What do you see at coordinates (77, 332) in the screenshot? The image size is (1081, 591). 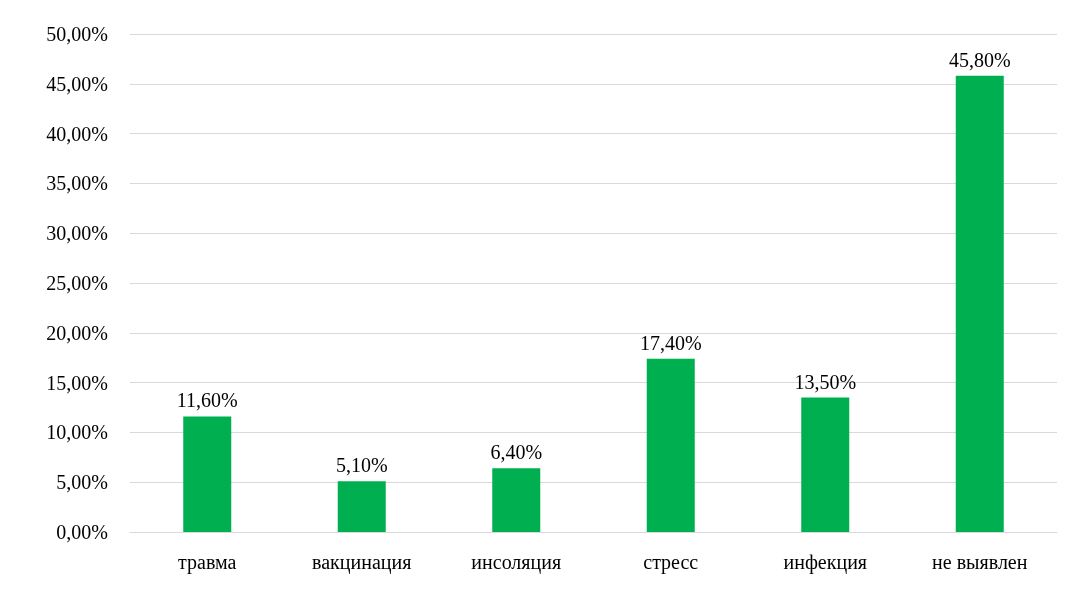 I see `y-tick-label: 20,00%` at bounding box center [77, 332].